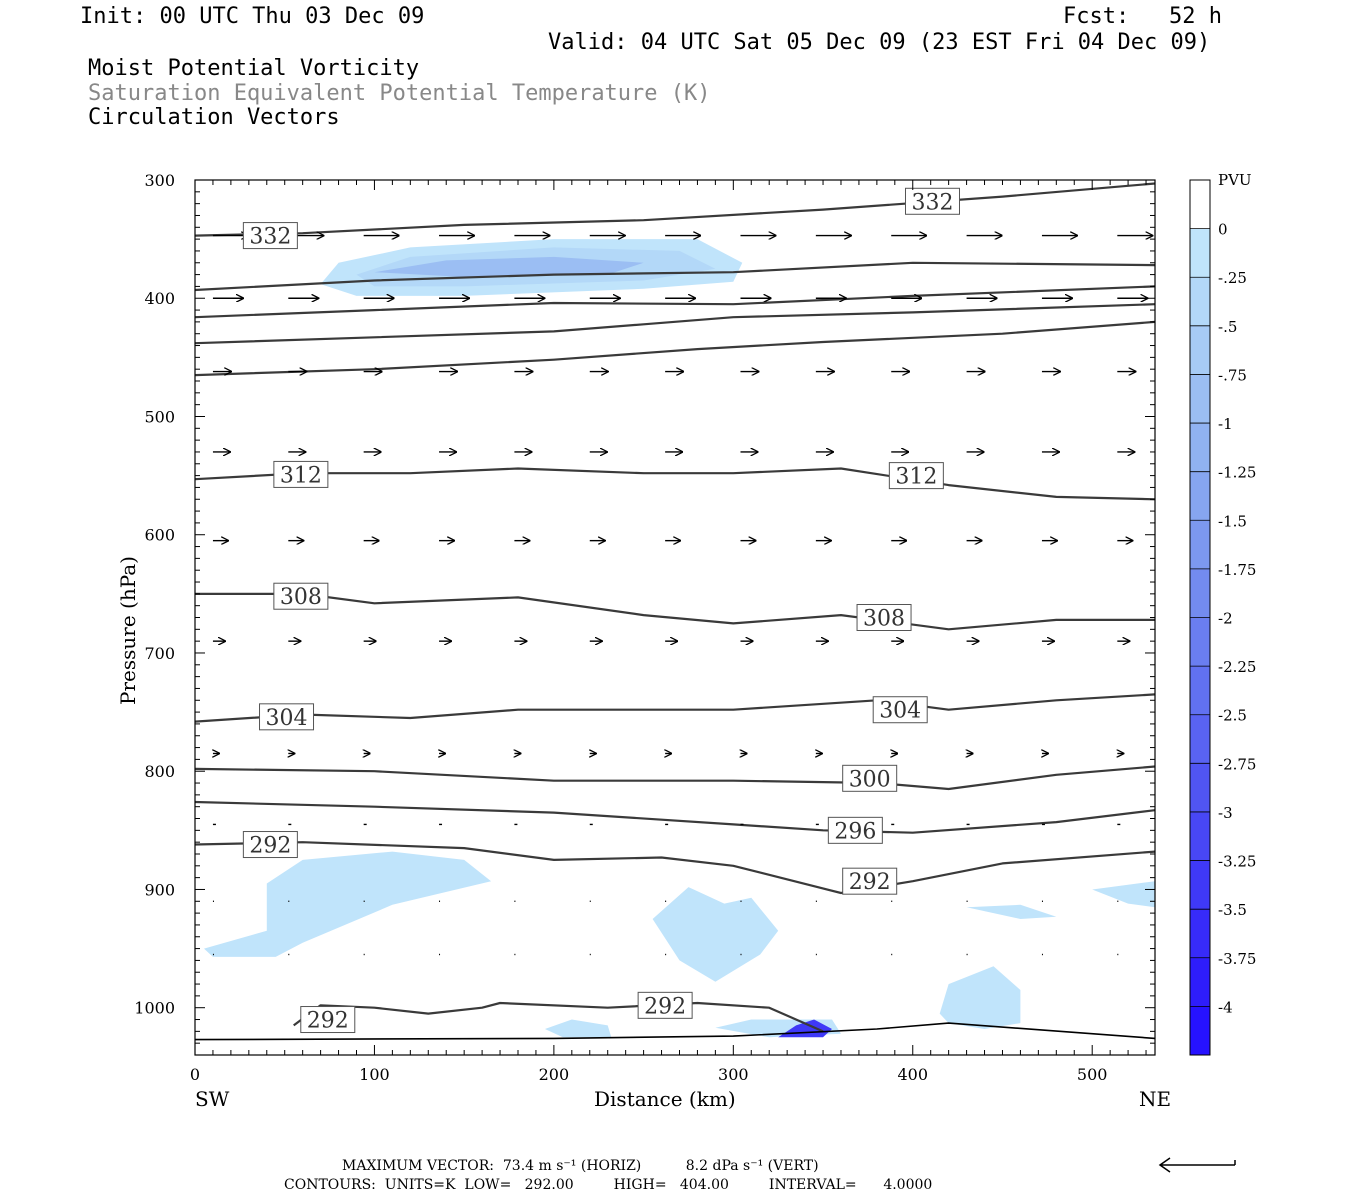  What do you see at coordinates (1225, 813) in the screenshot?
I see `colorbar-label: -3` at bounding box center [1225, 813].